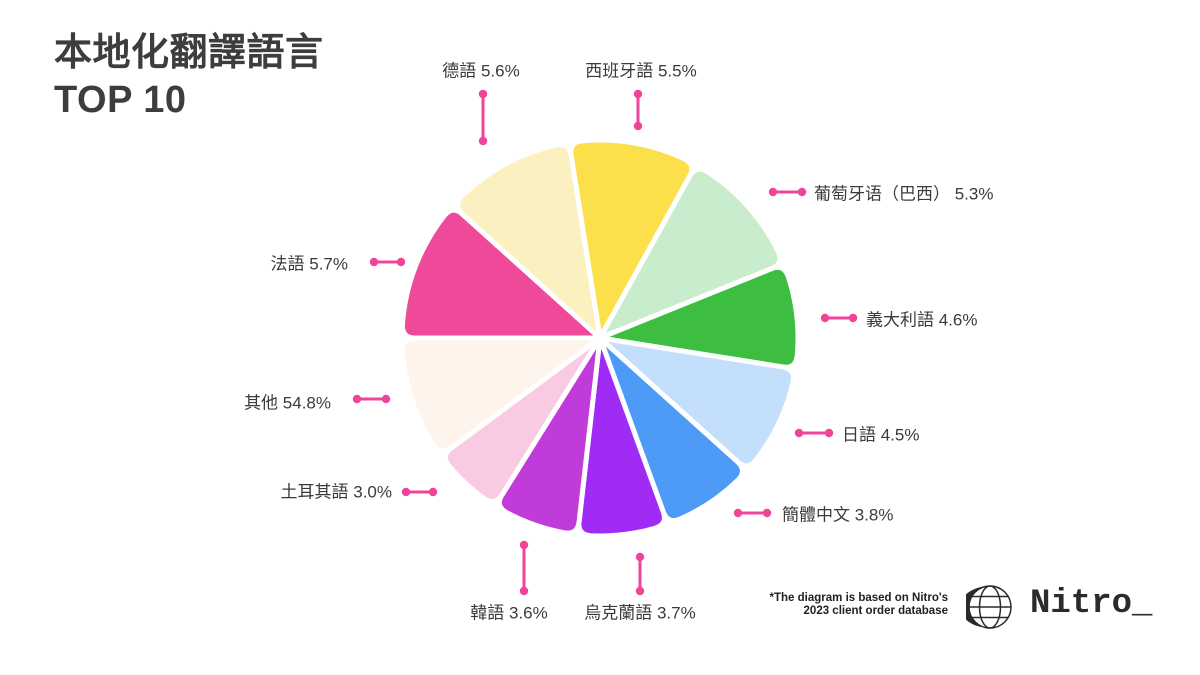 This screenshot has height=675, width=1200. Describe the element at coordinates (120, 100) in the screenshot. I see `page-title-line2: TOP 10` at that location.